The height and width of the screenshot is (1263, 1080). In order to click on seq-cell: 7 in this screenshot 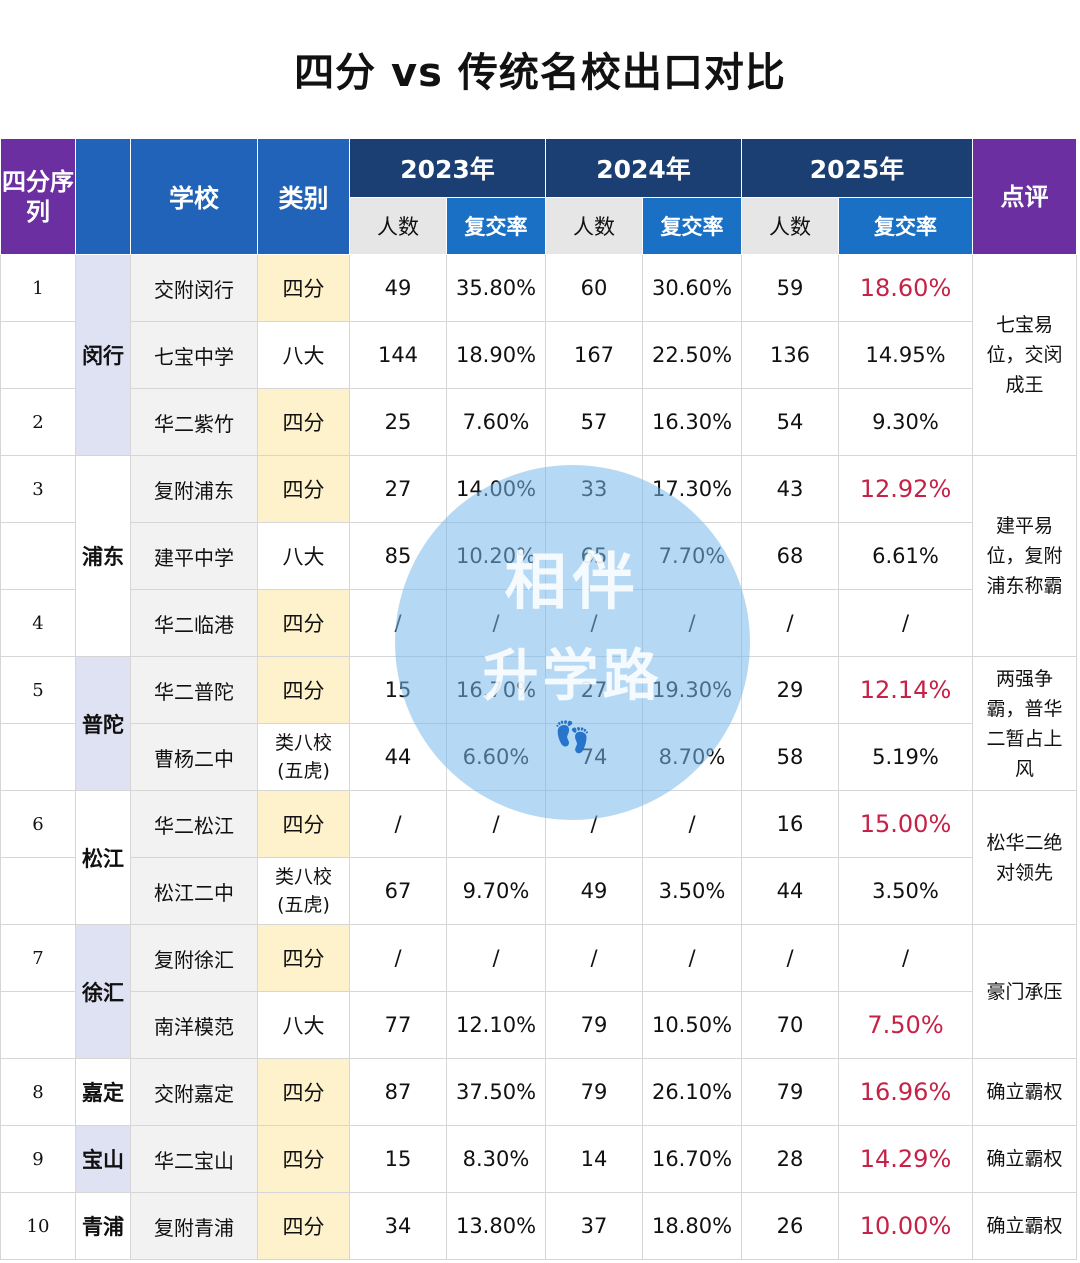, I will do `click(38, 958)`.